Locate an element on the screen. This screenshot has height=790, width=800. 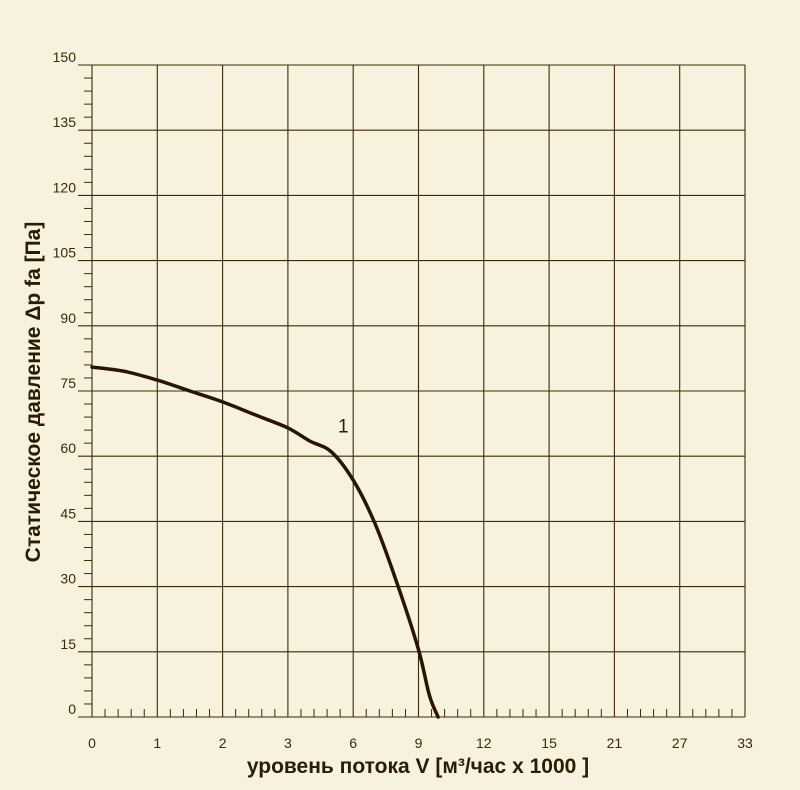
x-axis-title: уровень потока V [м³/час x 1000 ] is located at coordinates (418, 766).